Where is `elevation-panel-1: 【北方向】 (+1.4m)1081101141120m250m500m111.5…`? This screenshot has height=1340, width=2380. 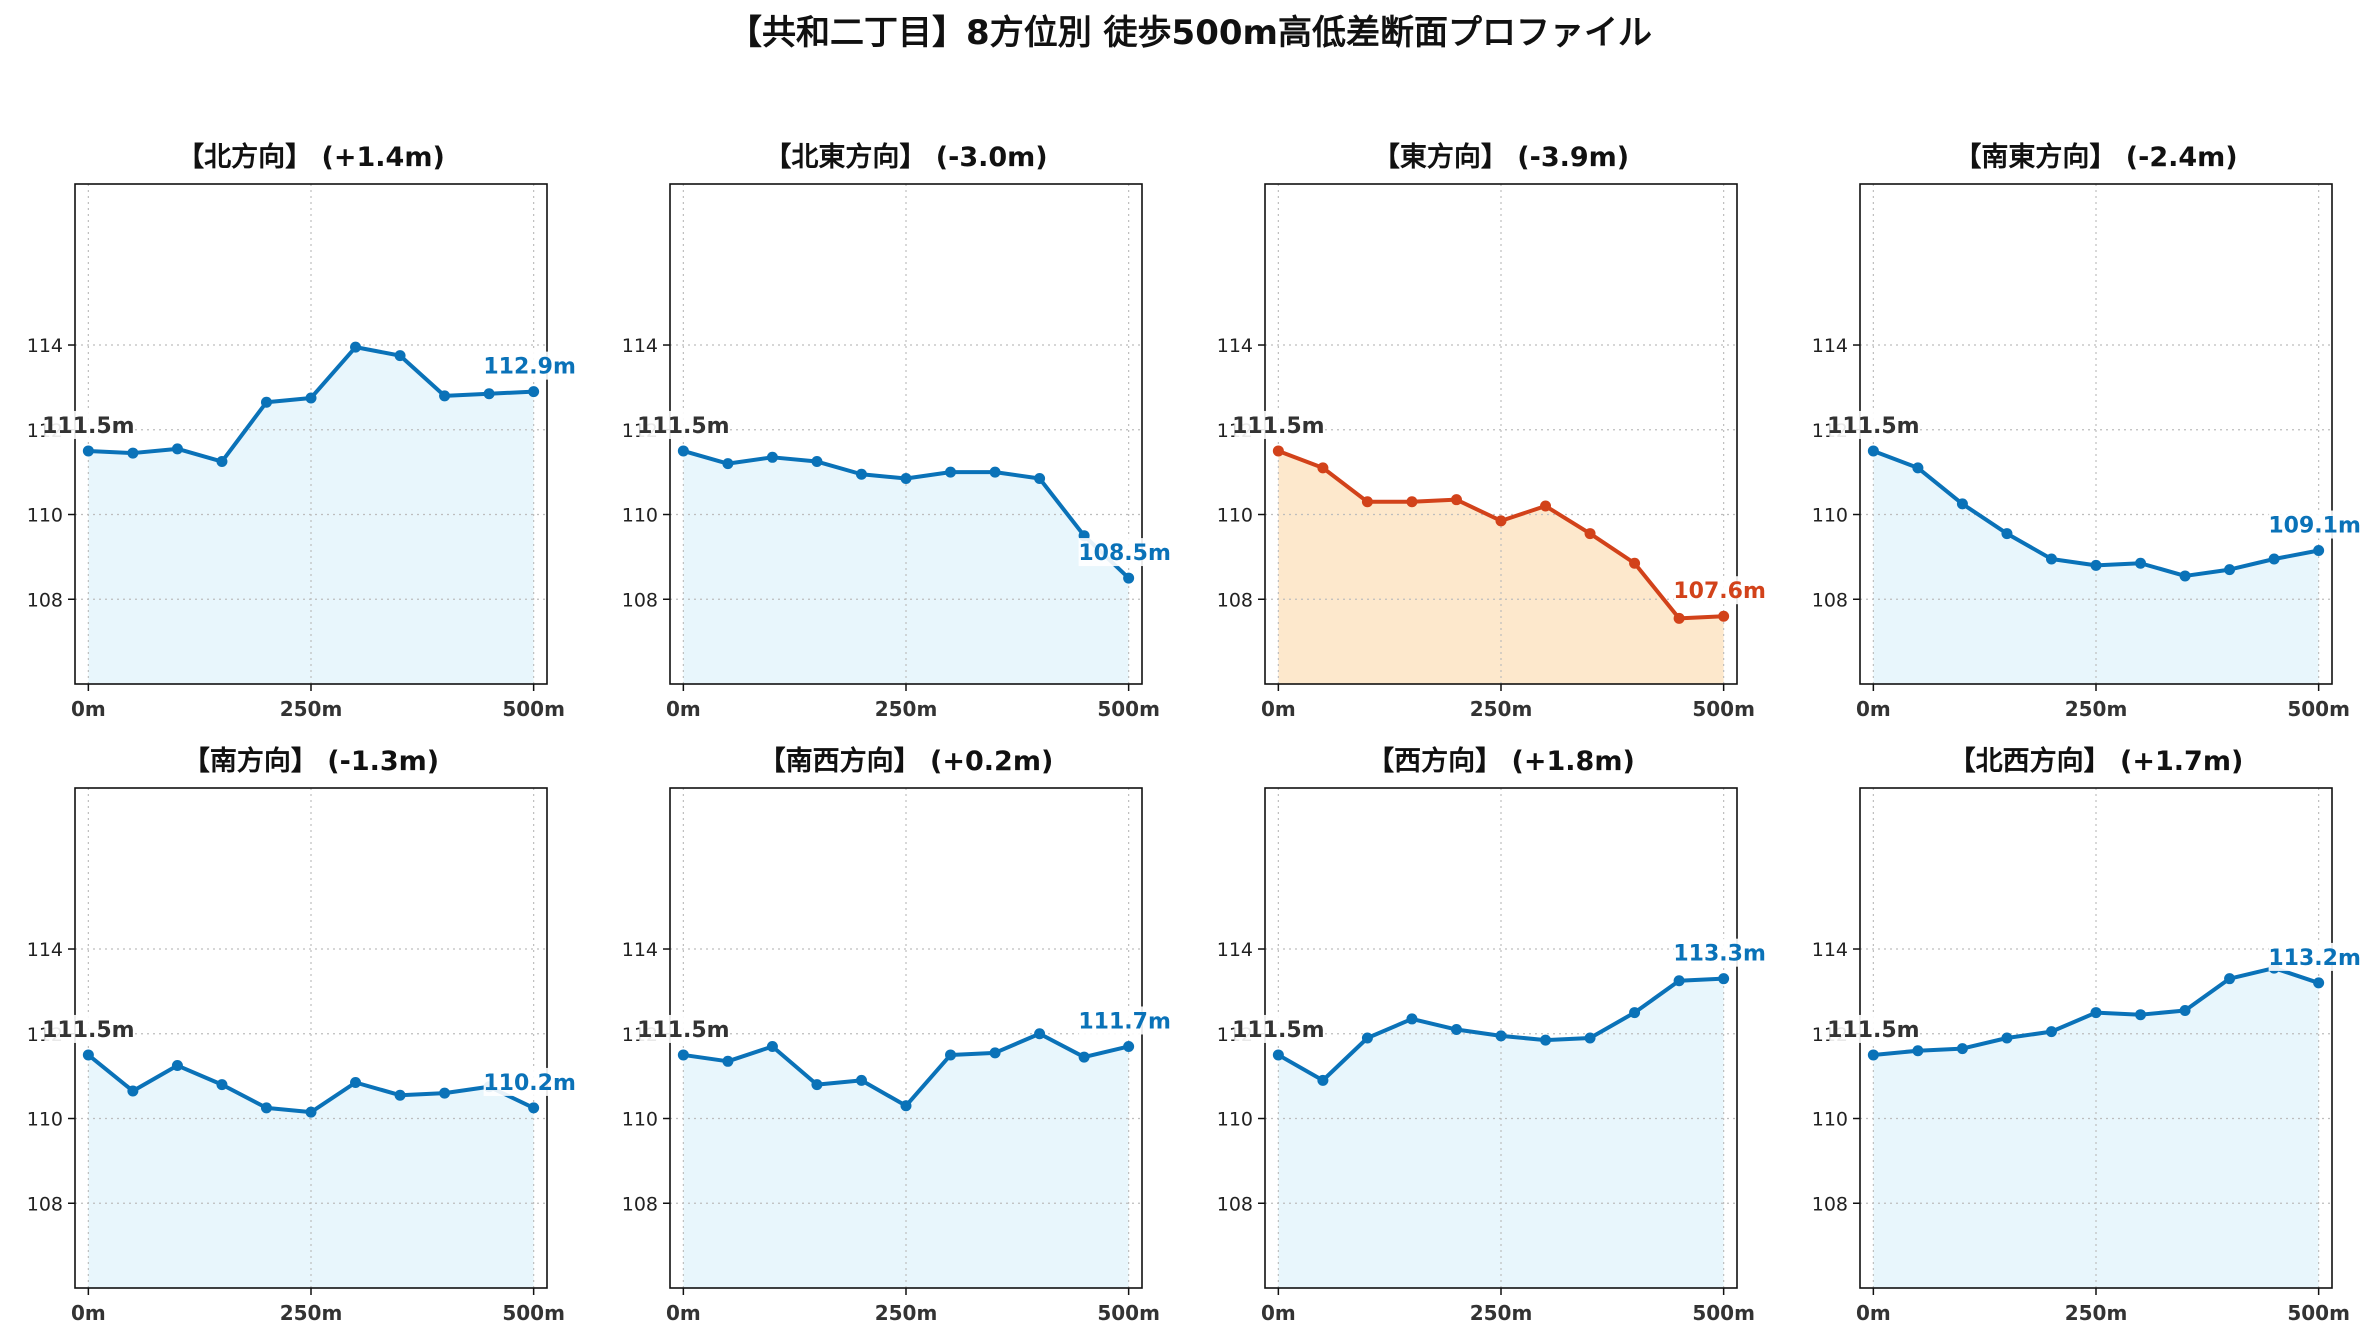 elevation-panel-1: 【北方向】 (+1.4m)1081101141120m250m500m111.5… is located at coordinates (302, 431).